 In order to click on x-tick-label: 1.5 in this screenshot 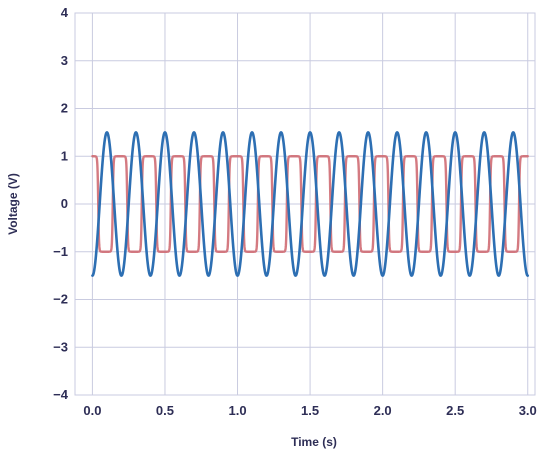, I will do `click(310, 410)`.